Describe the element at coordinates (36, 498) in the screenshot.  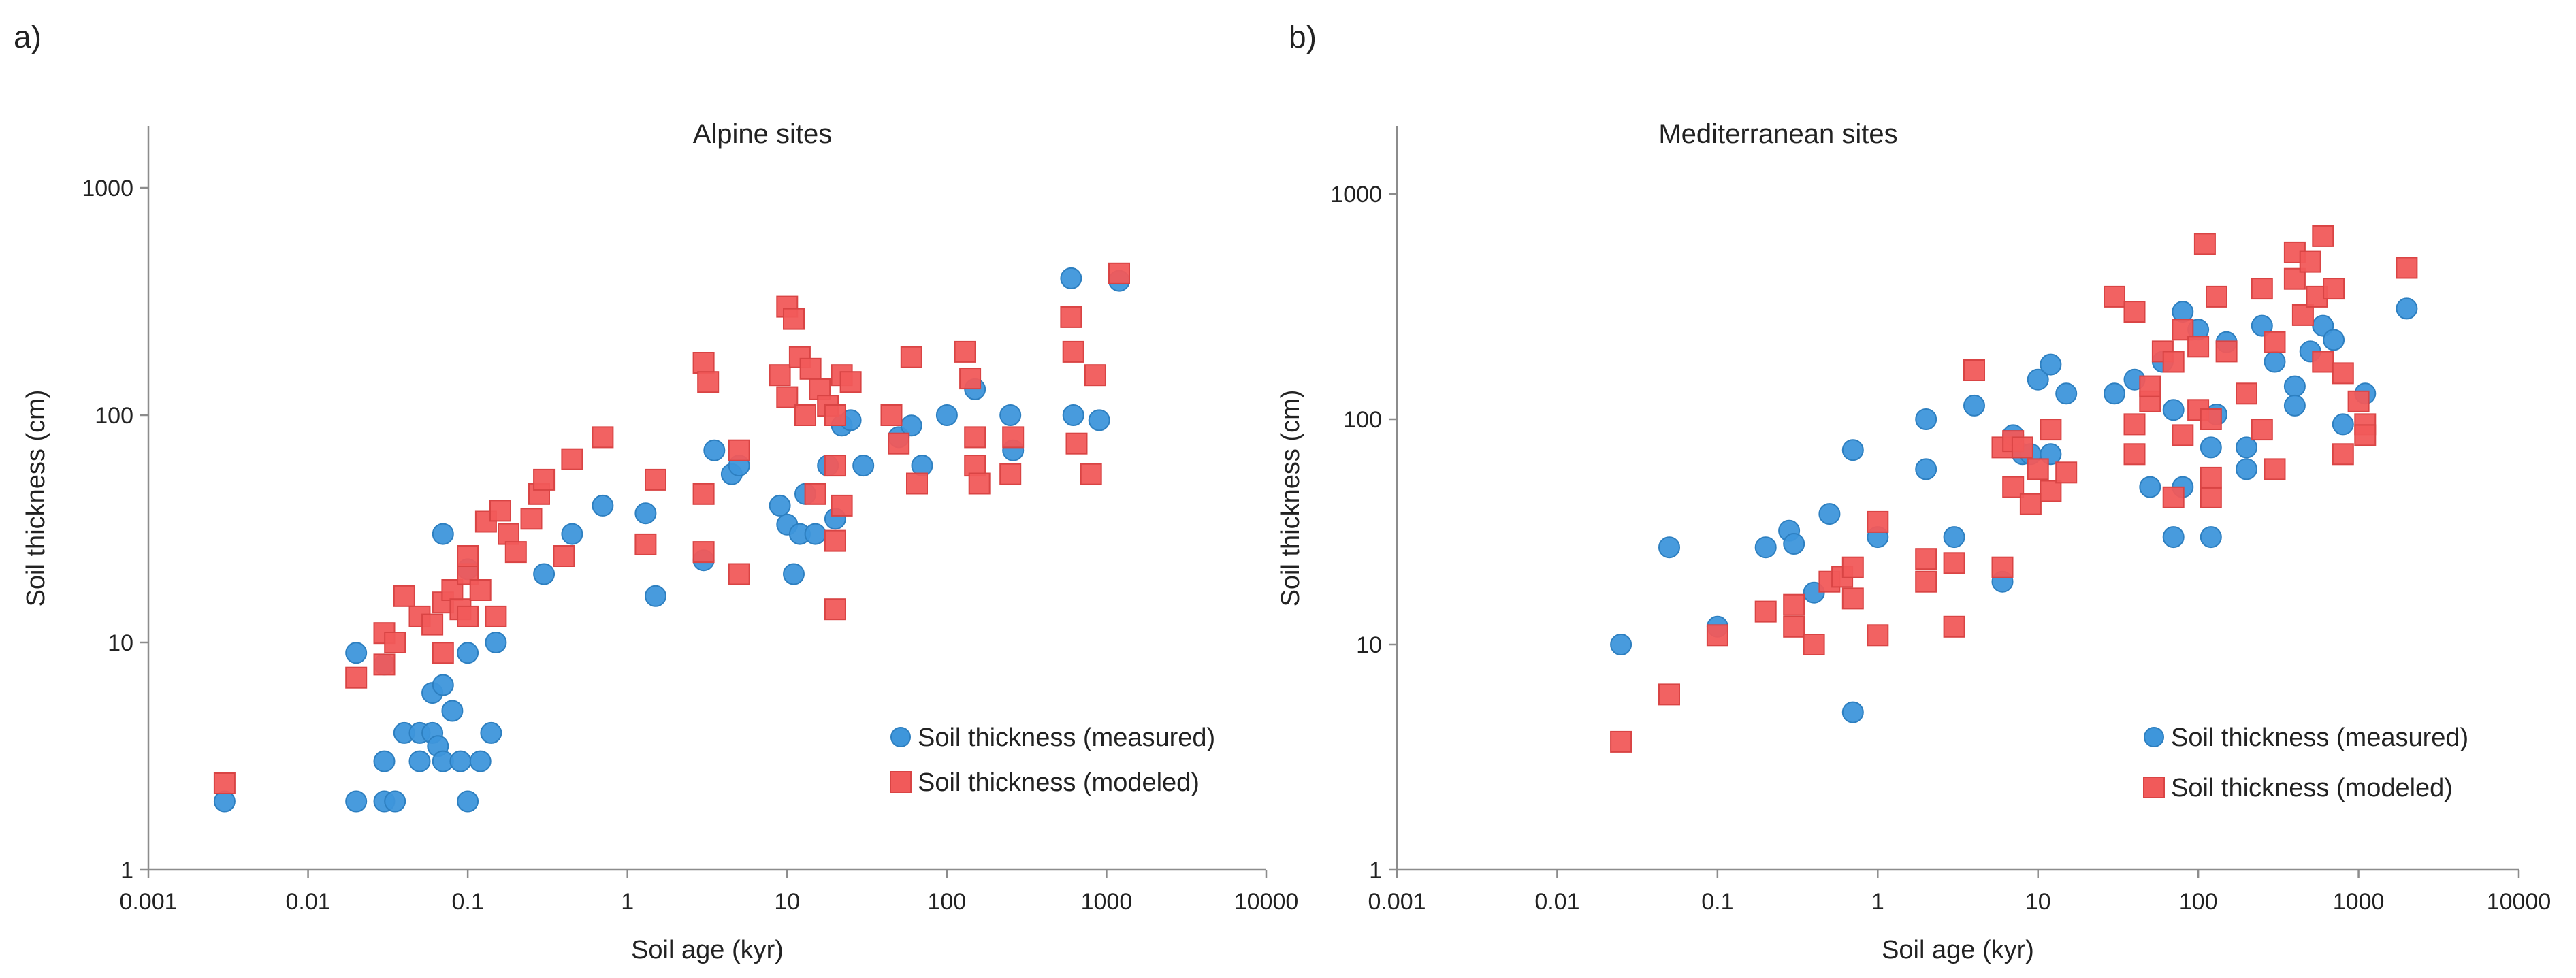
I see `y-axis-label-a: Soil thickness (cm)` at that location.